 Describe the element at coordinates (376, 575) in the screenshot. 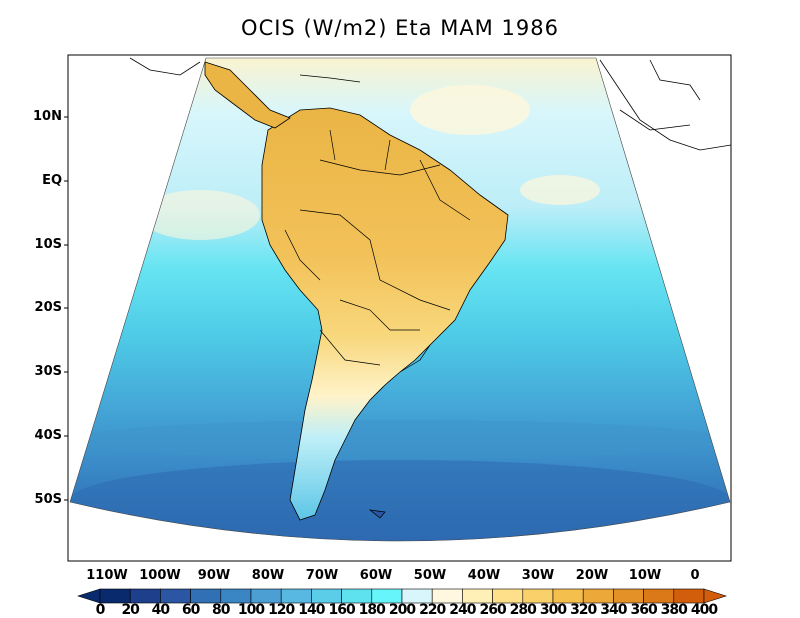

I see `lon-label-60w: 60W` at that location.